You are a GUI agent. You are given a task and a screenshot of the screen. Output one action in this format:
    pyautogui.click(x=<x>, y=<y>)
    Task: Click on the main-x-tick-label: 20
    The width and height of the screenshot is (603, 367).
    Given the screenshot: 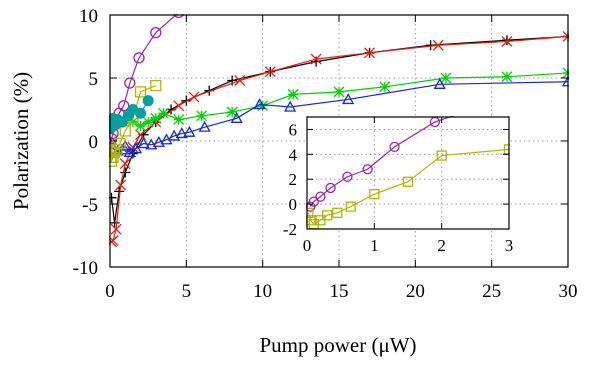 What is the action you would take?
    pyautogui.click(x=415, y=291)
    